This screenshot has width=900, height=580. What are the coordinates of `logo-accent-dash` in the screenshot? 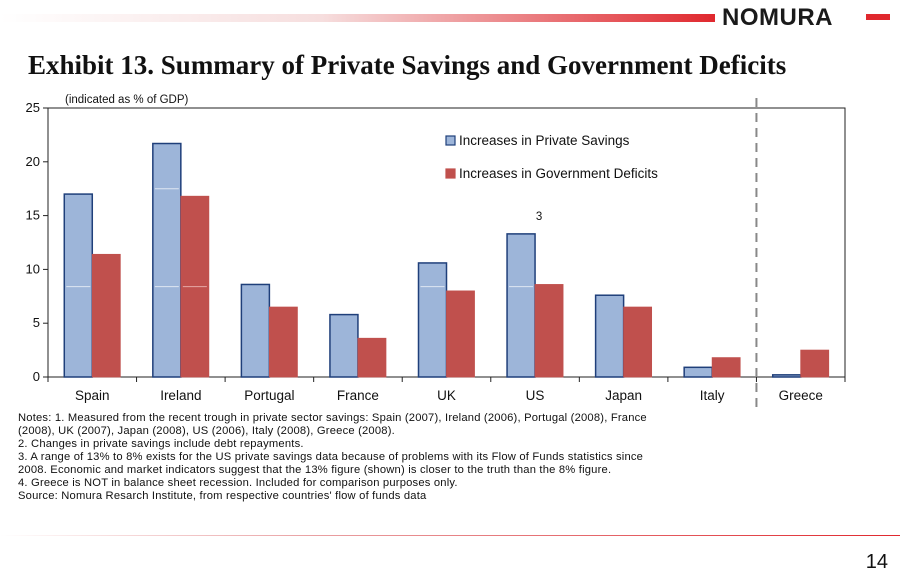 It's located at (878, 17).